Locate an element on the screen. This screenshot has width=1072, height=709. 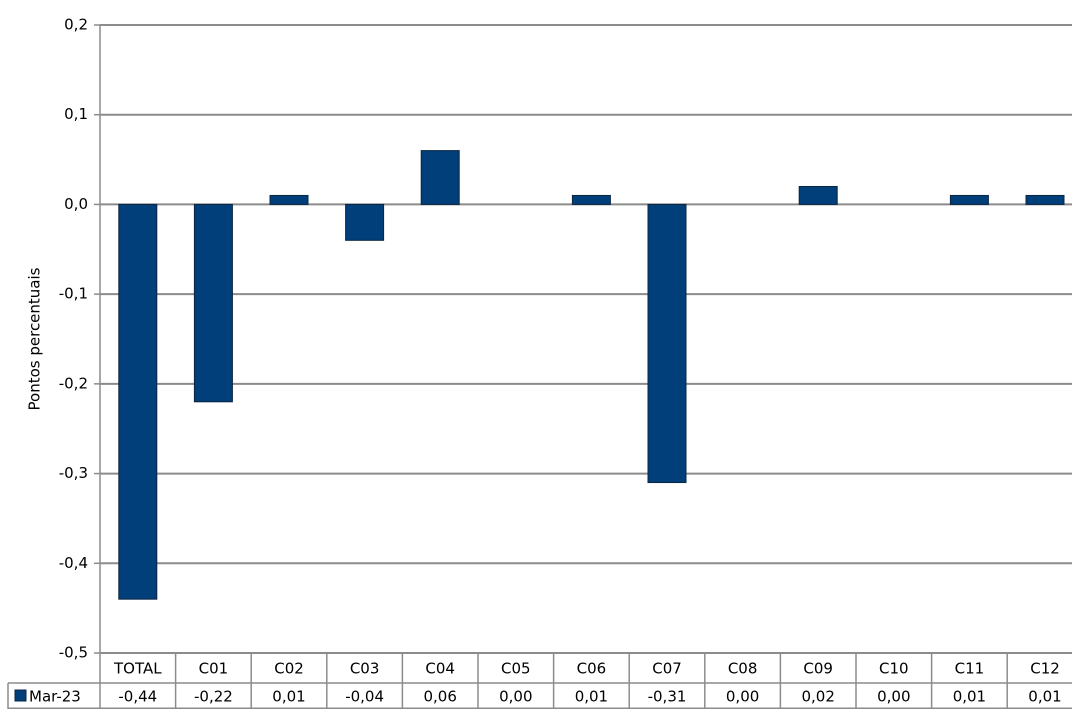
y-tick-label: 0,1 is located at coordinates (76, 114).